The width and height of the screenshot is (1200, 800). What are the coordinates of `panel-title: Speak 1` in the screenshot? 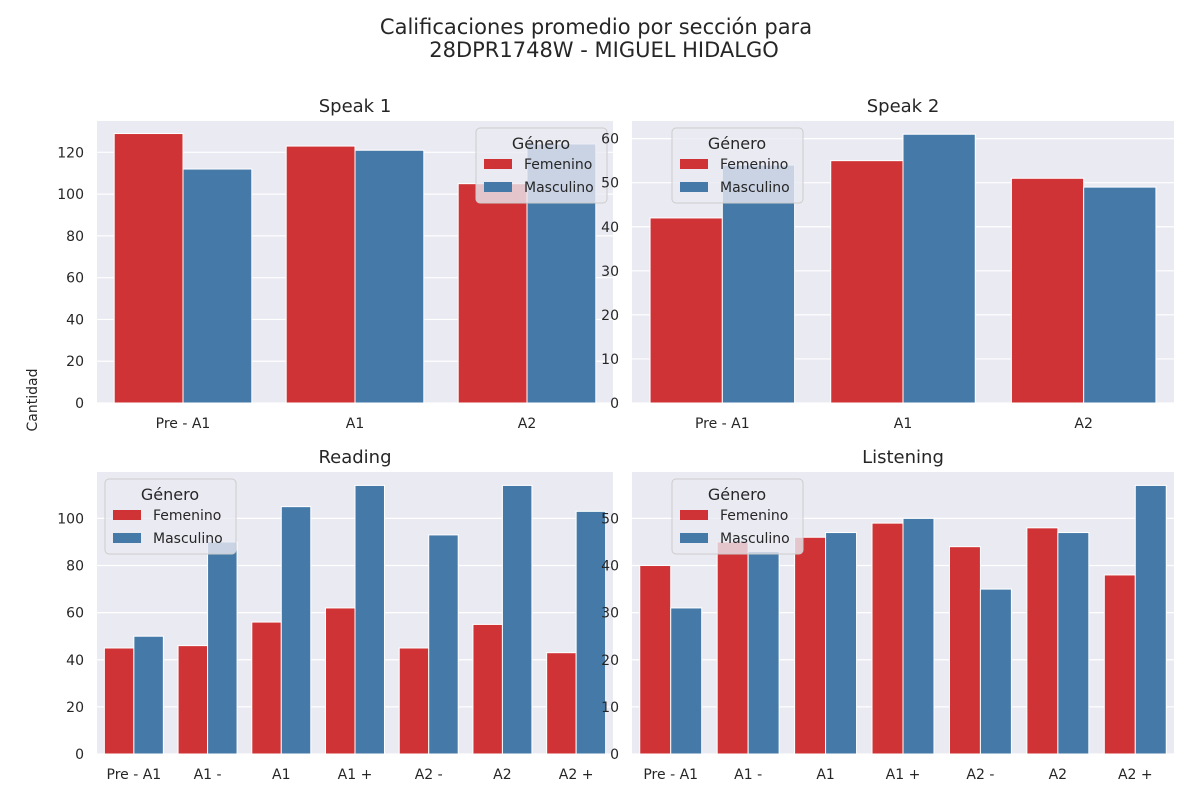 It's located at (355, 106).